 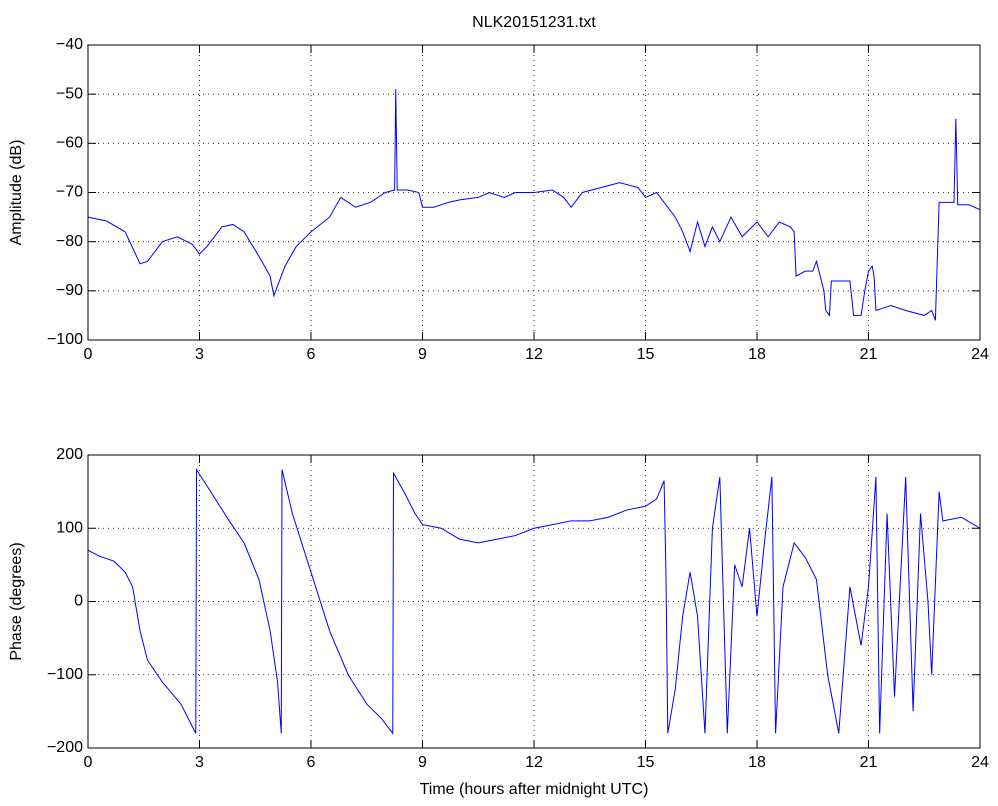 I want to click on y-tick-label: 200, so click(x=69, y=454).